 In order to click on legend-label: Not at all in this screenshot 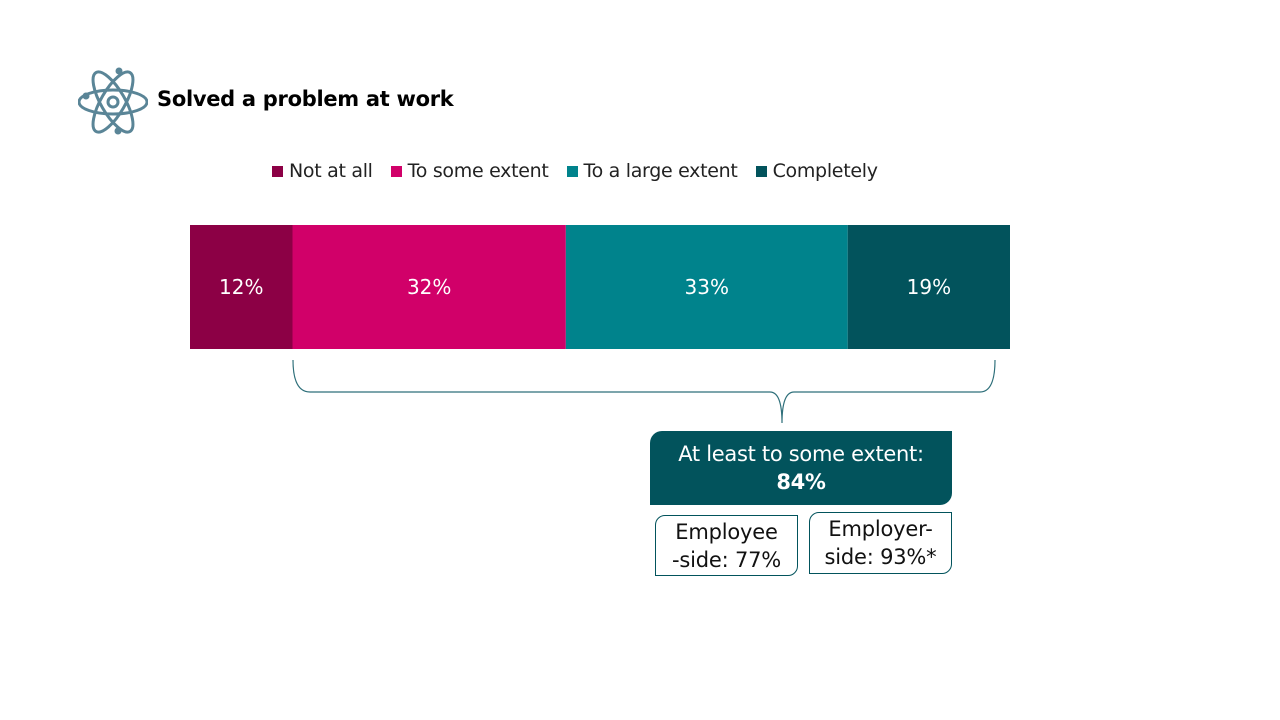, I will do `click(331, 171)`.